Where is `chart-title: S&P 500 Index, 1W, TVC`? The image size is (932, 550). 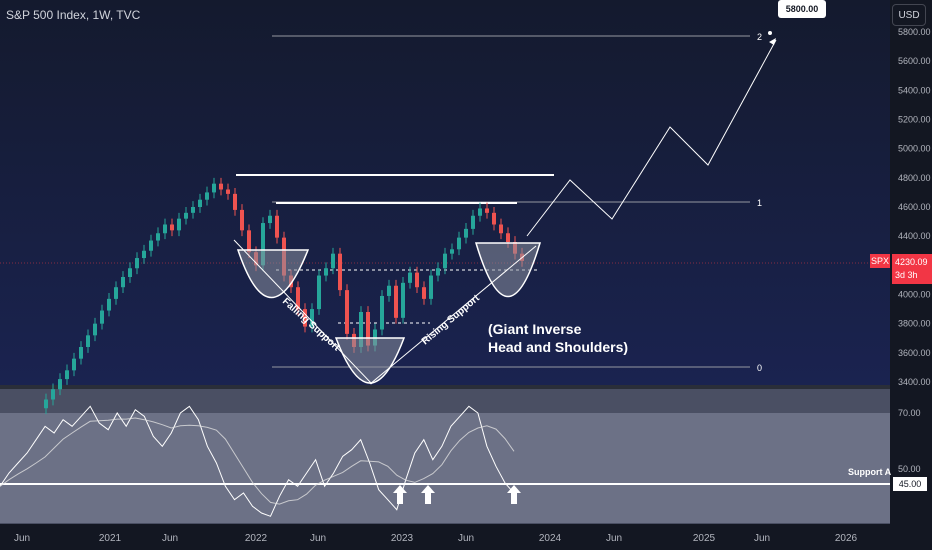 chart-title: S&P 500 Index, 1W, TVC is located at coordinates (73, 15).